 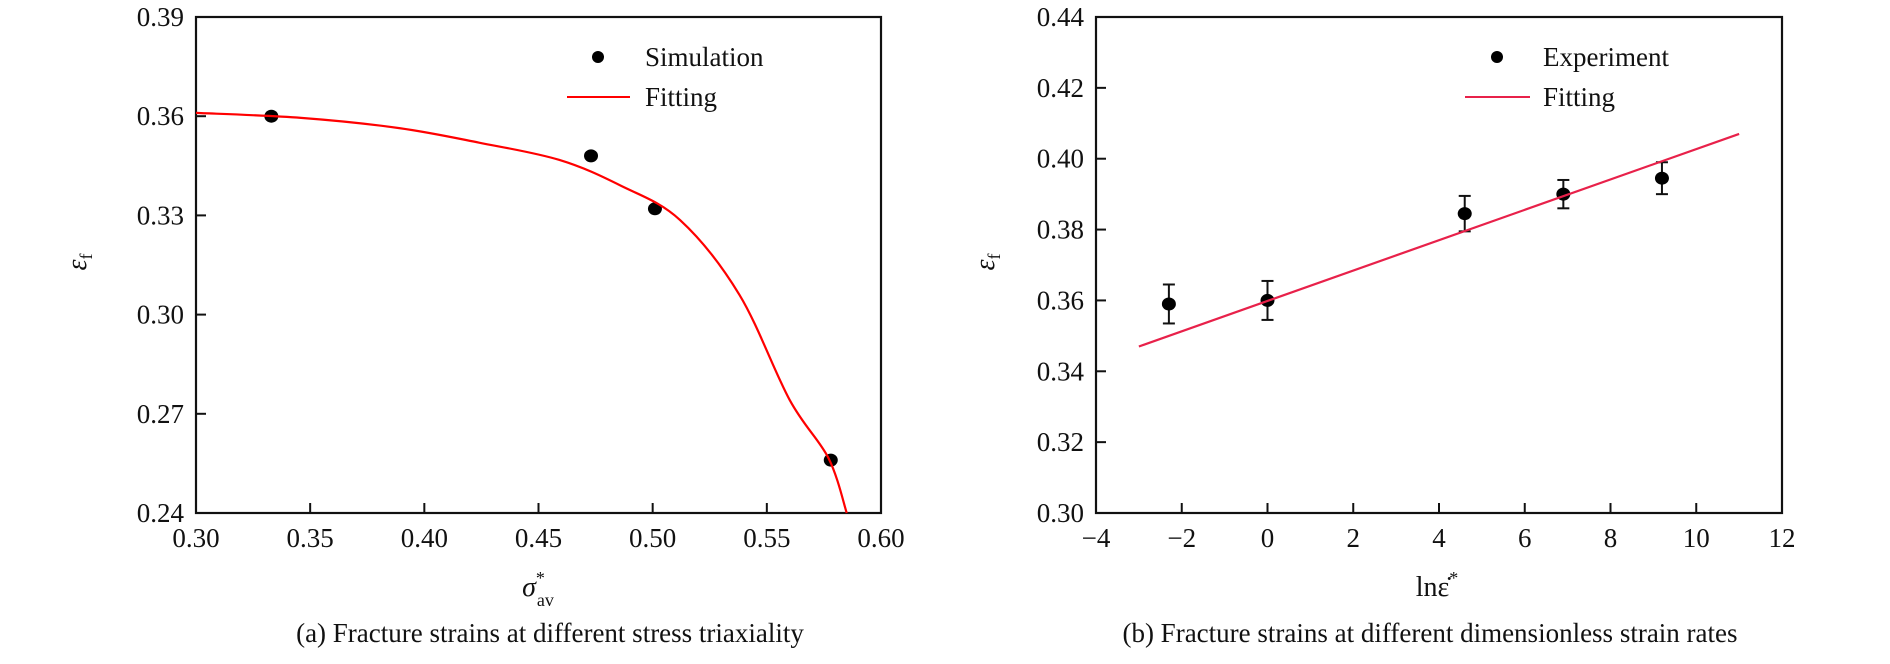 I want to click on legend: Simulation Fitting, so click(x=665, y=77).